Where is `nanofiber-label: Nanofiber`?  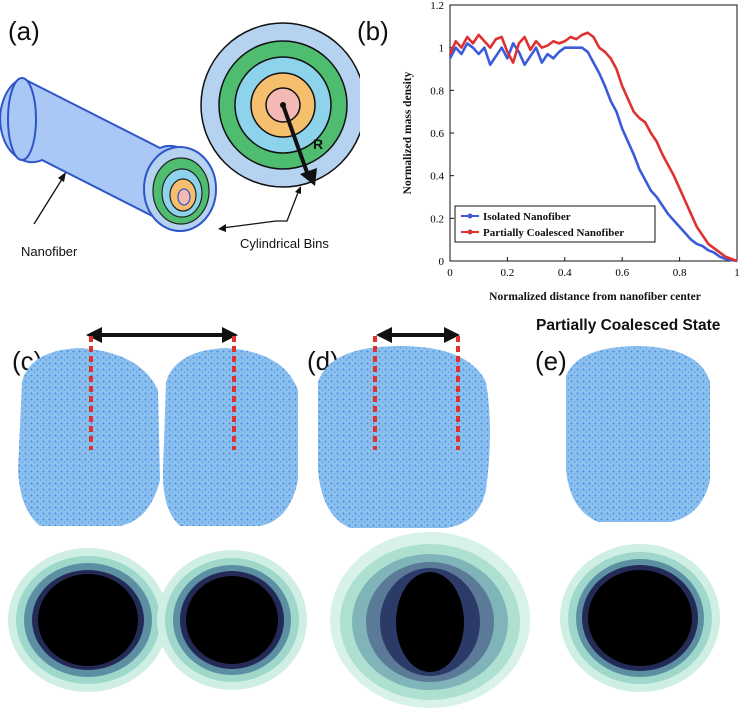
nanofiber-label: Nanofiber is located at coordinates (49, 251).